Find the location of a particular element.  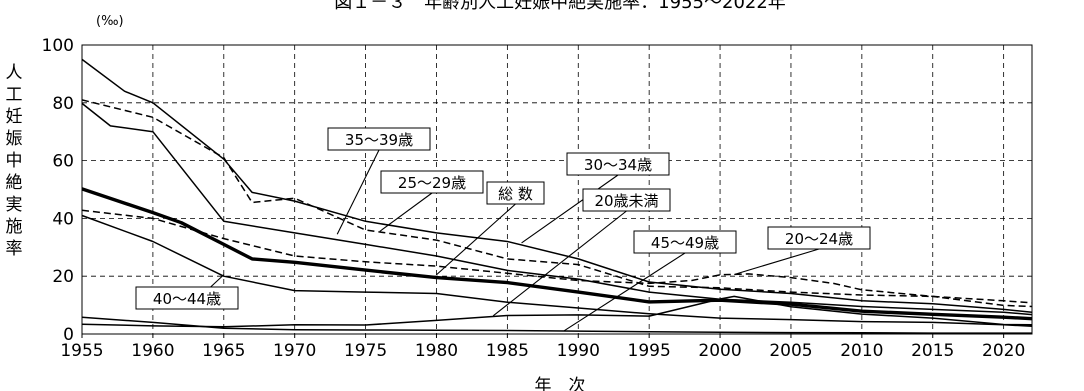

y-tick-label: 80 is located at coordinates (63, 104).